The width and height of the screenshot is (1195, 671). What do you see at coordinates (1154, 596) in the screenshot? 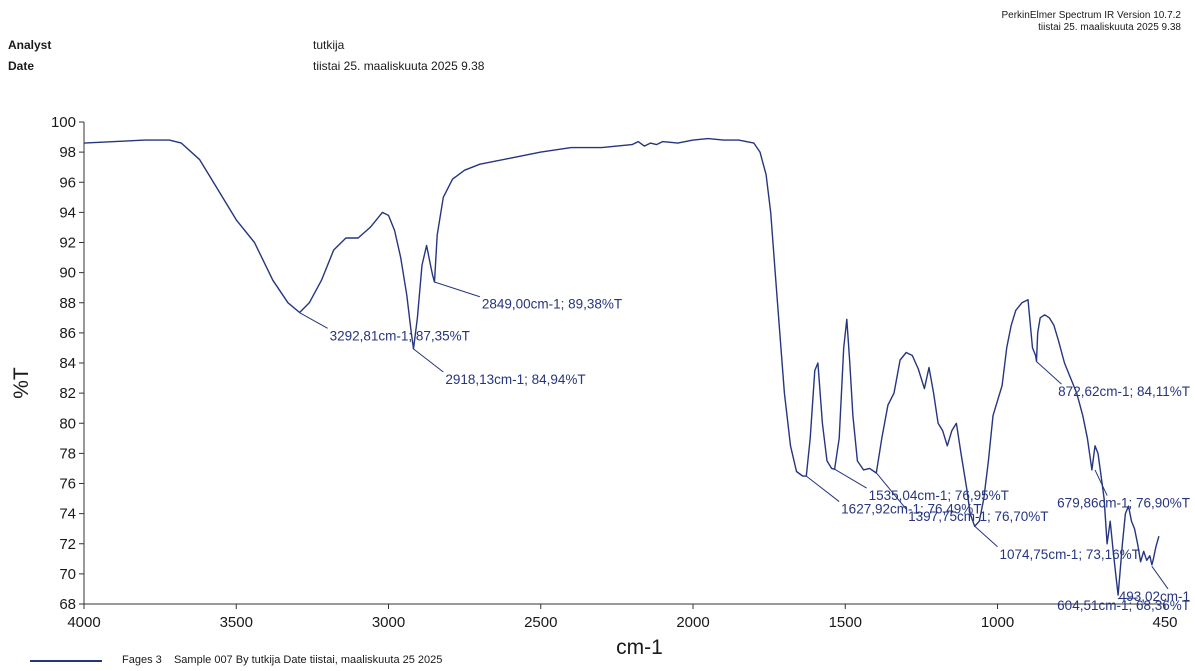
I see `peak-label: 493,02cm-1` at bounding box center [1154, 596].